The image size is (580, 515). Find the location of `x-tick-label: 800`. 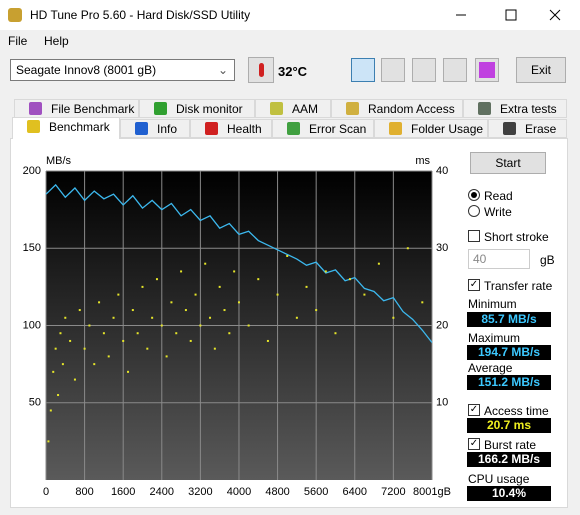

x-tick-label: 800 is located at coordinates (84, 492).